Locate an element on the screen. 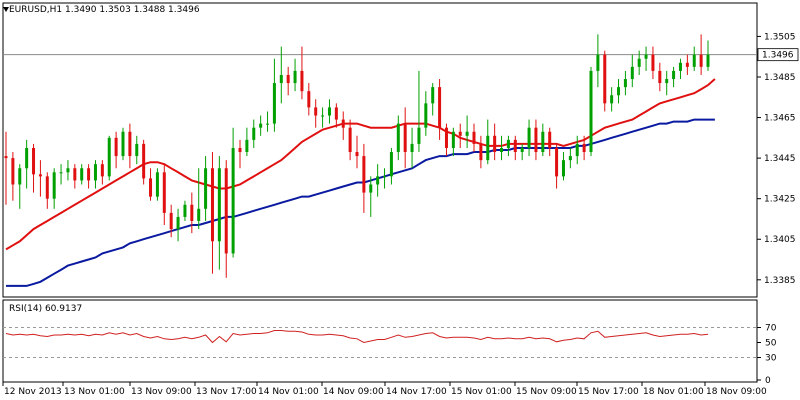  x-tick-label: 14 Nov 01:00 is located at coordinates (288, 392).